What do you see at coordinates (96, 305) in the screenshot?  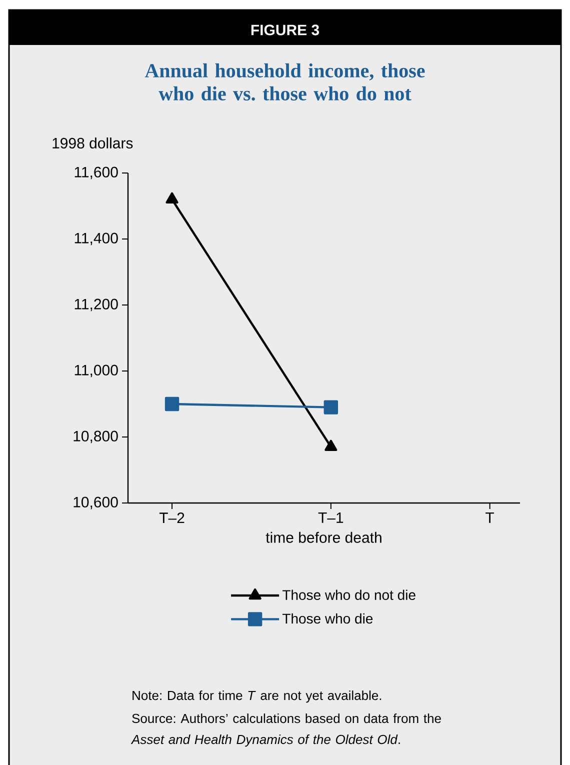 I see `y-tick-label: 11,200` at bounding box center [96, 305].